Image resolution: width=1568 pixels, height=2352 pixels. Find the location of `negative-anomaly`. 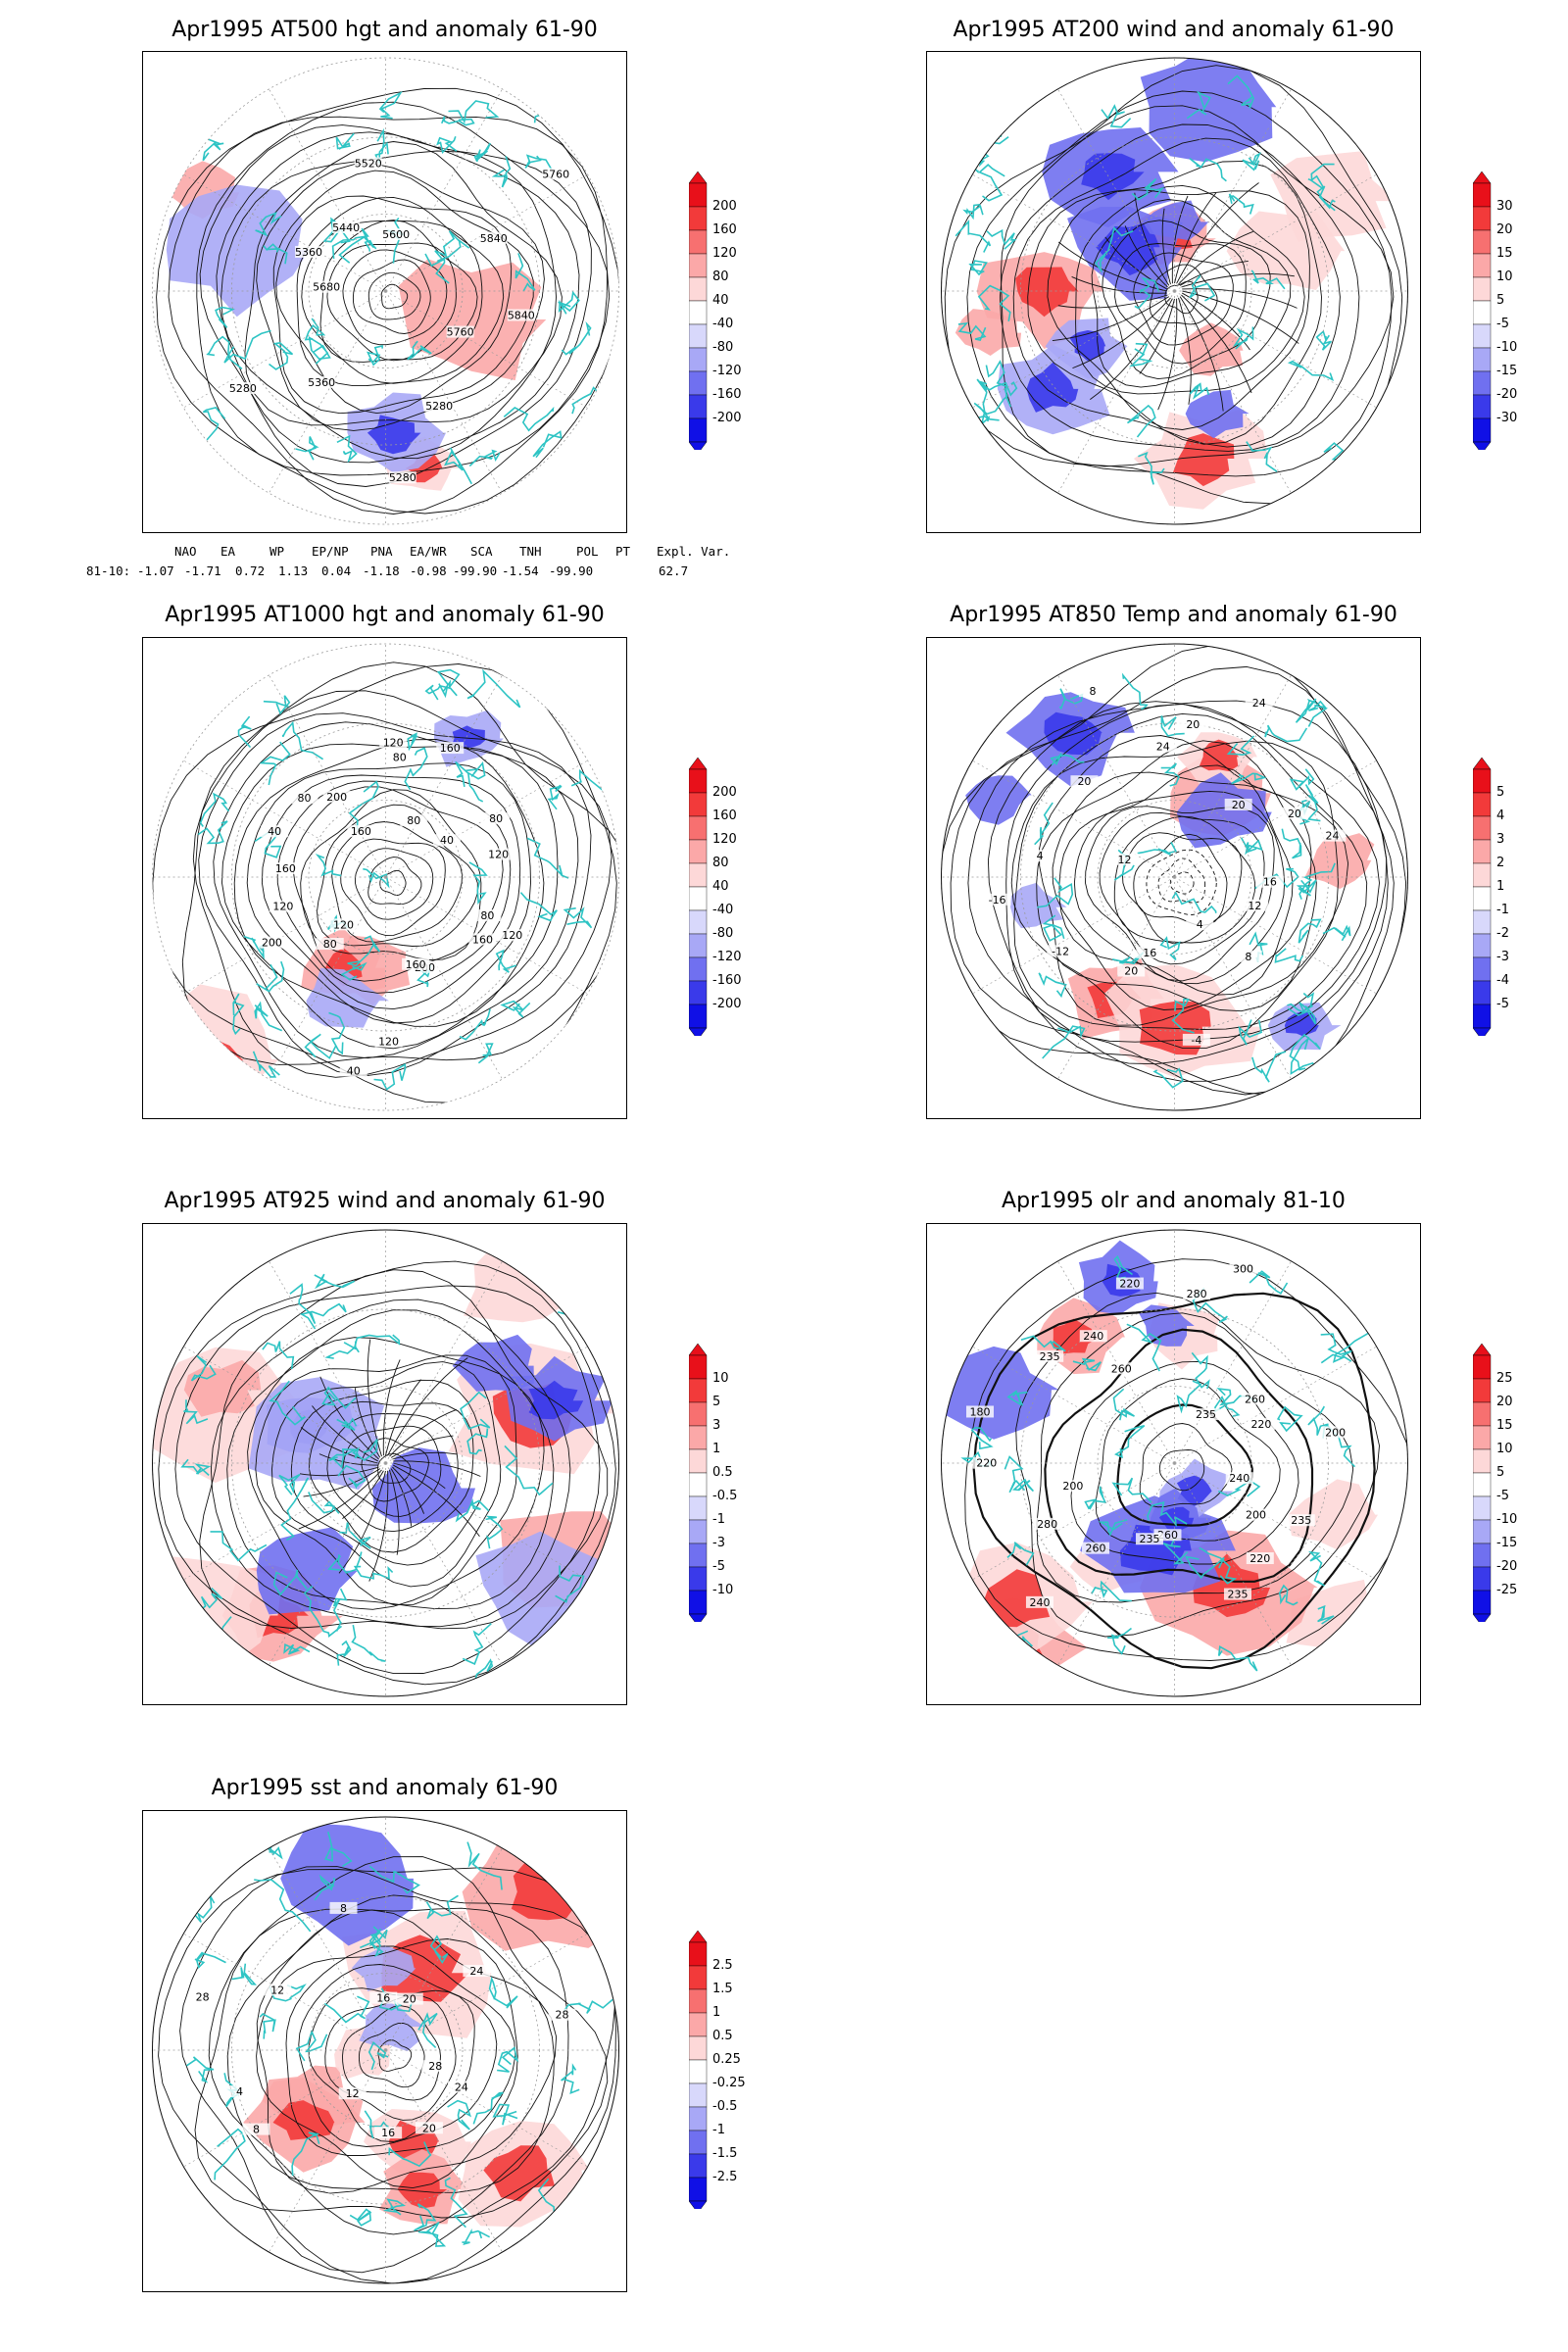

negative-anomaly is located at coordinates (316, 1434).